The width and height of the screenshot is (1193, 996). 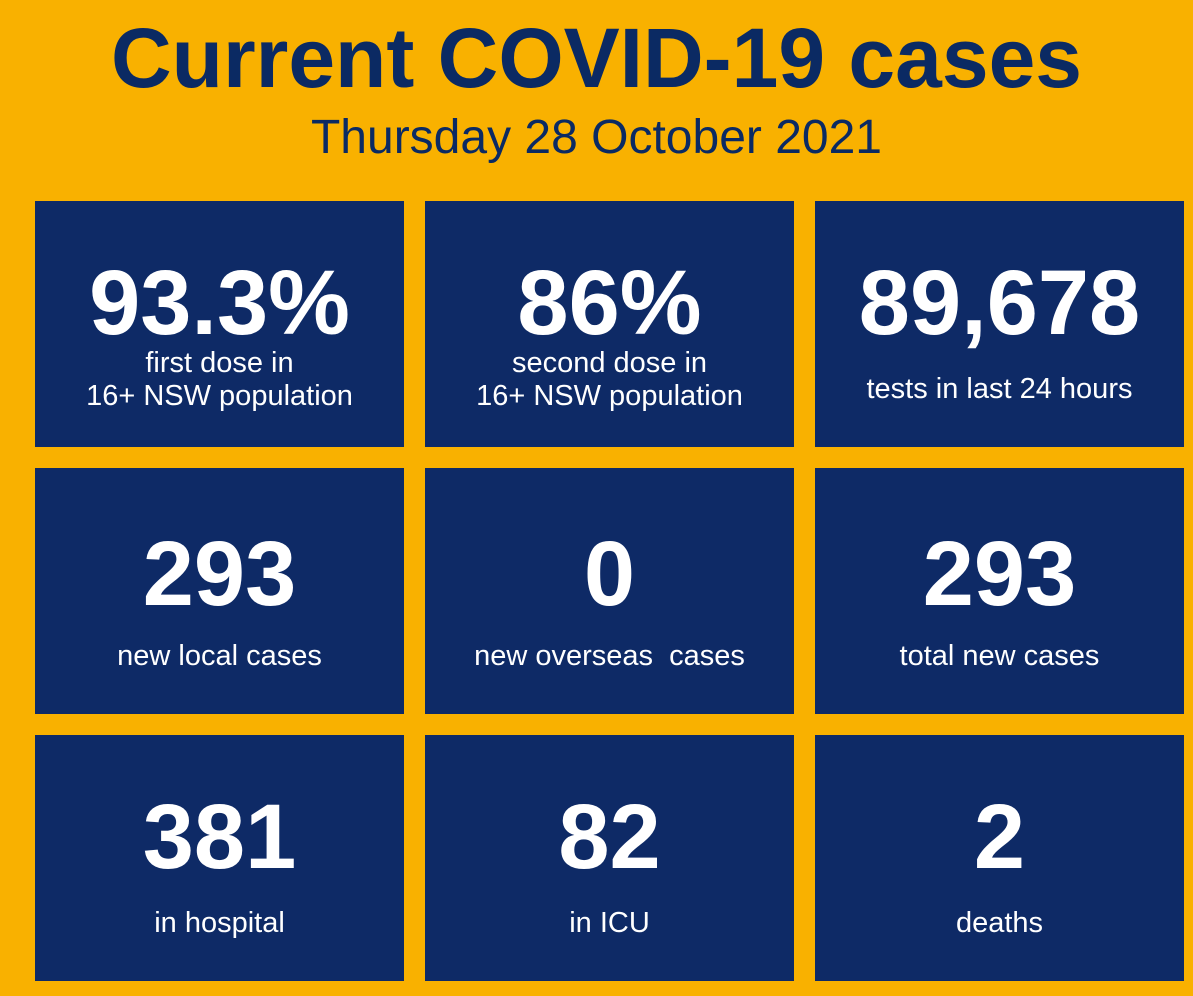 I want to click on report-date: Thursday 28 October 2021, so click(x=596, y=137).